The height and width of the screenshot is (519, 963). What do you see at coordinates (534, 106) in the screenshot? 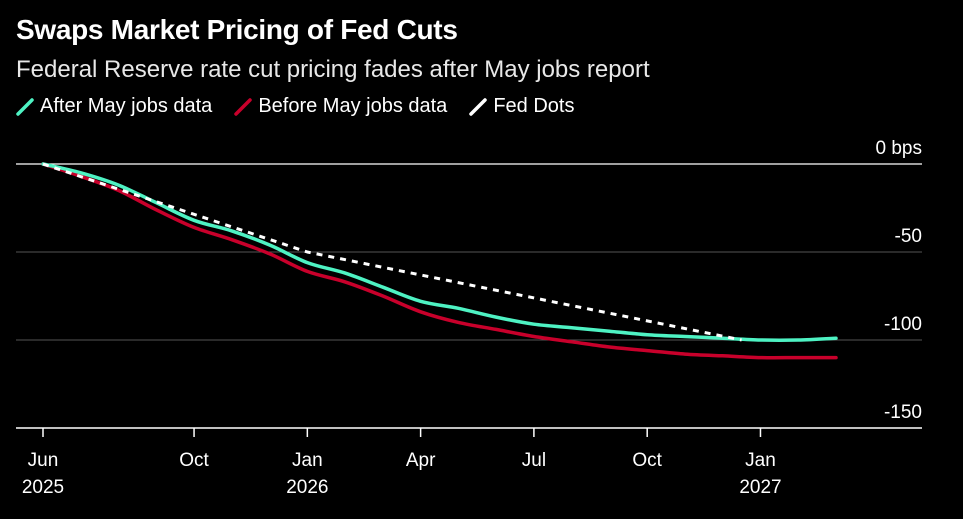
I see `legend-label-fed-dots: Fed Dots` at bounding box center [534, 106].